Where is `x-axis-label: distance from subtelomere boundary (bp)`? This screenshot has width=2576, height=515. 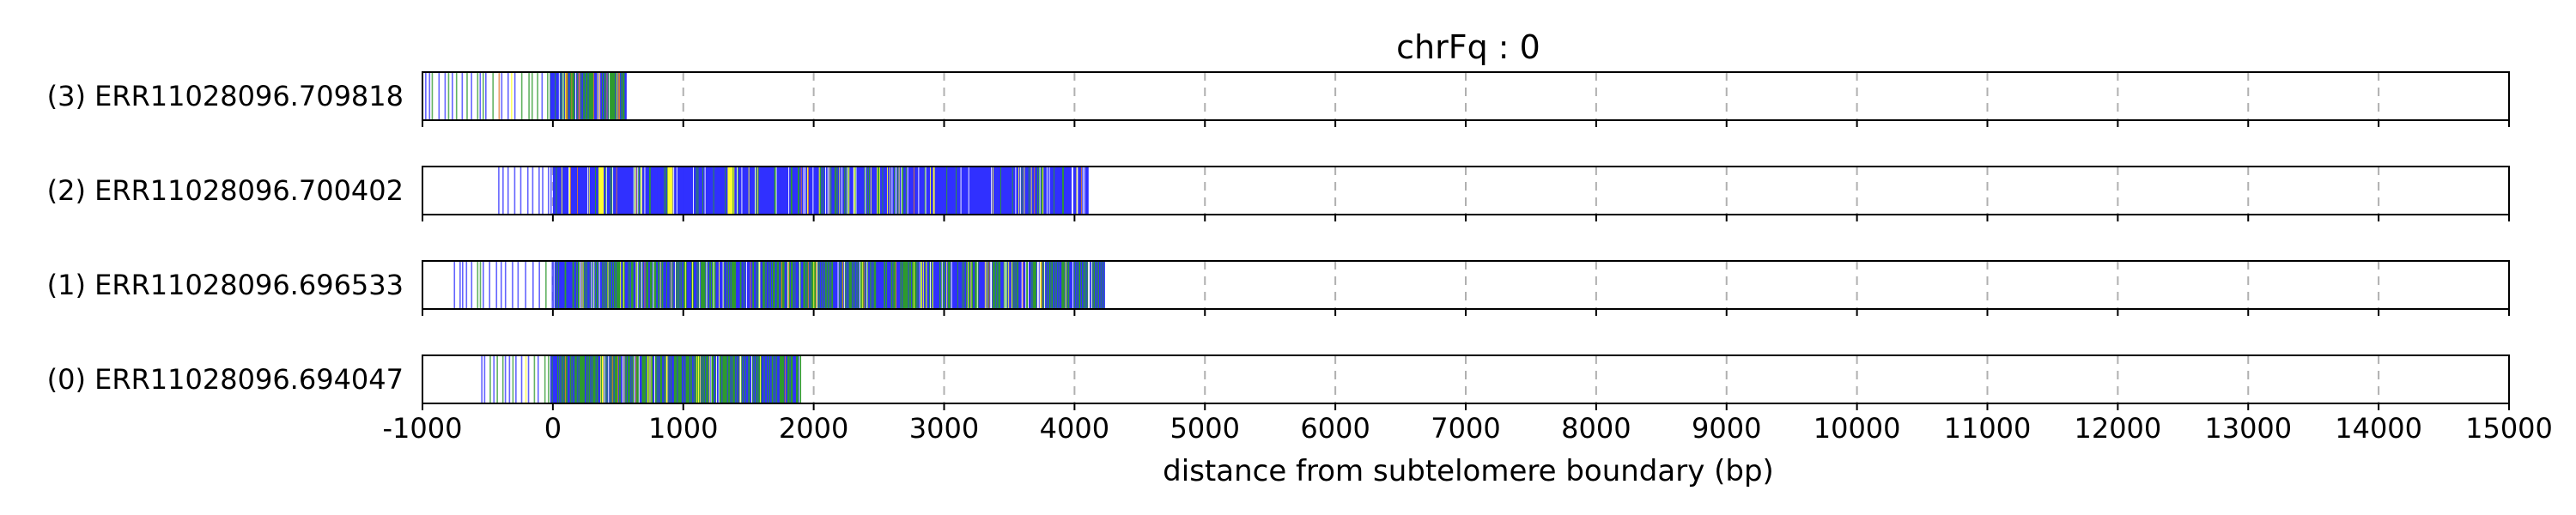 x-axis-label: distance from subtelomere boundary (bp) is located at coordinates (1469, 471).